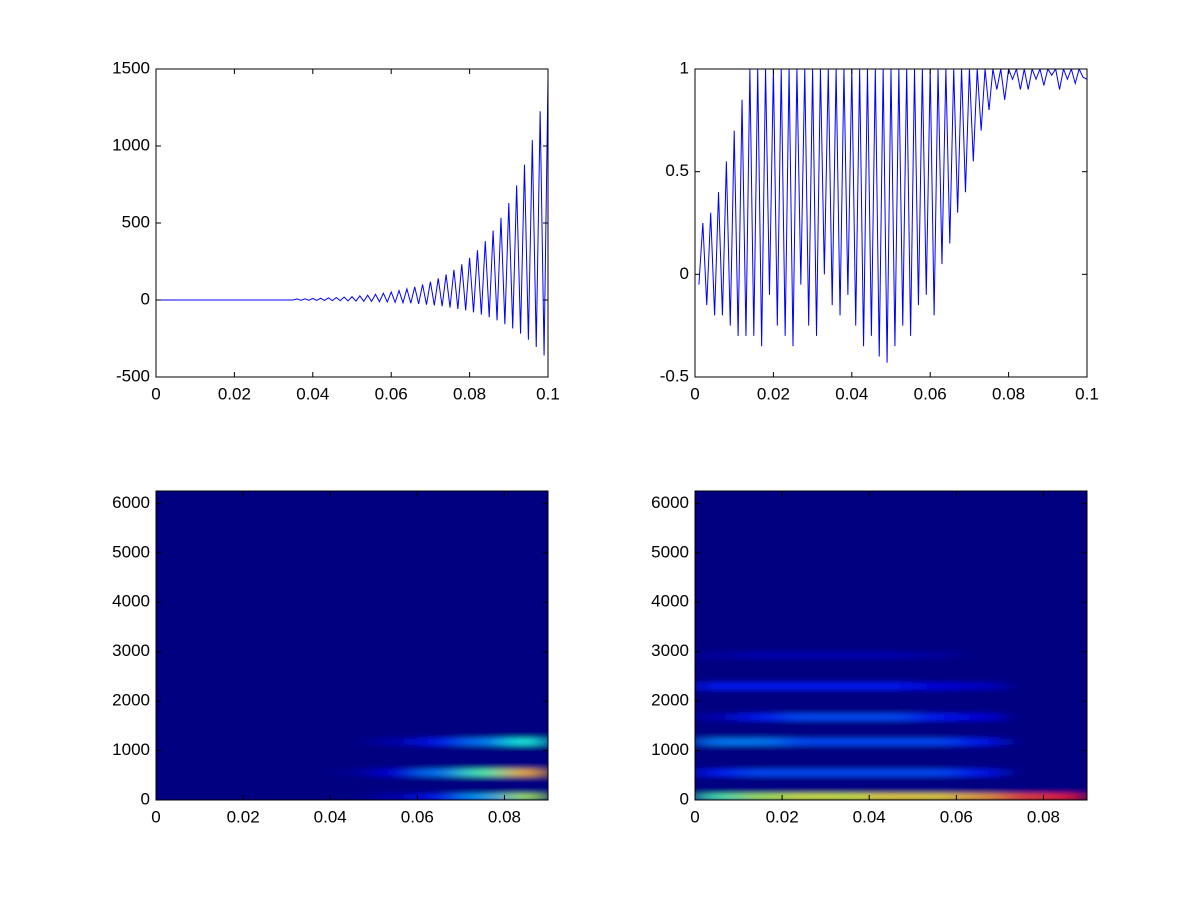 The width and height of the screenshot is (1201, 900). I want to click on y-tick-label: 2000, so click(131, 700).